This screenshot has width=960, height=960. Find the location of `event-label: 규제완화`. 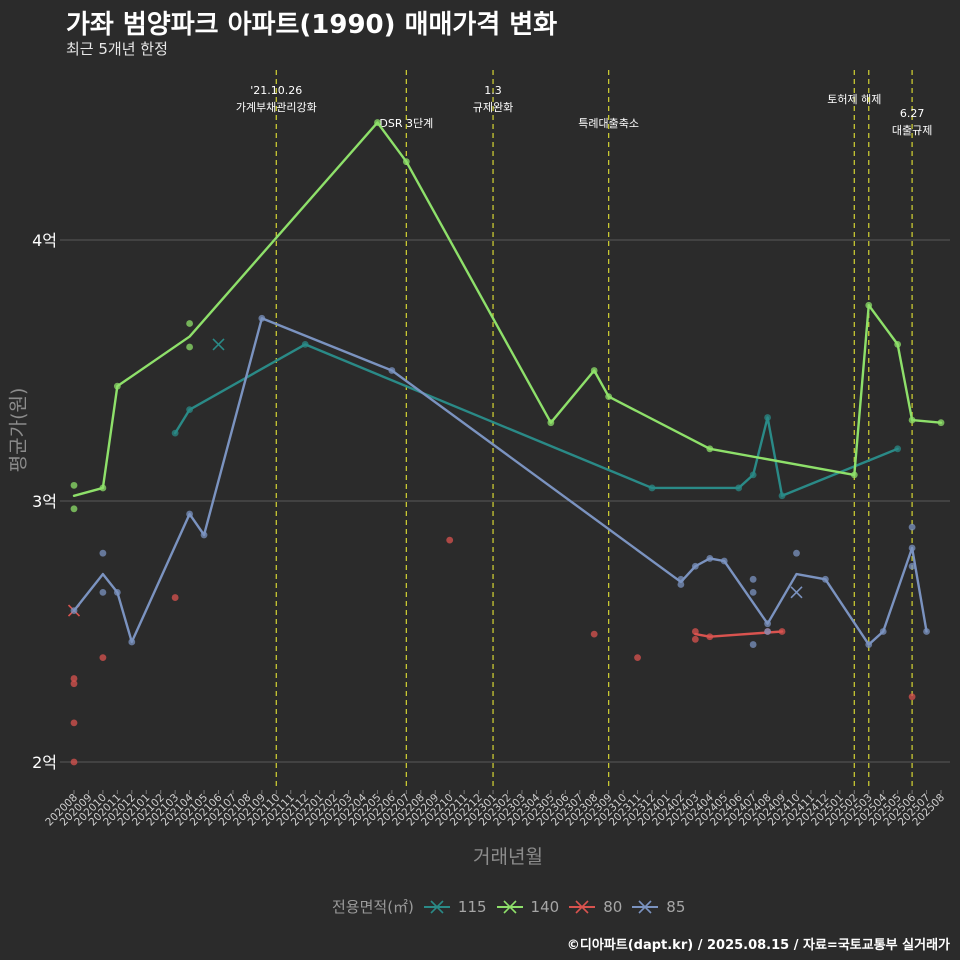

event-label: 규제완화 is located at coordinates (493, 107).